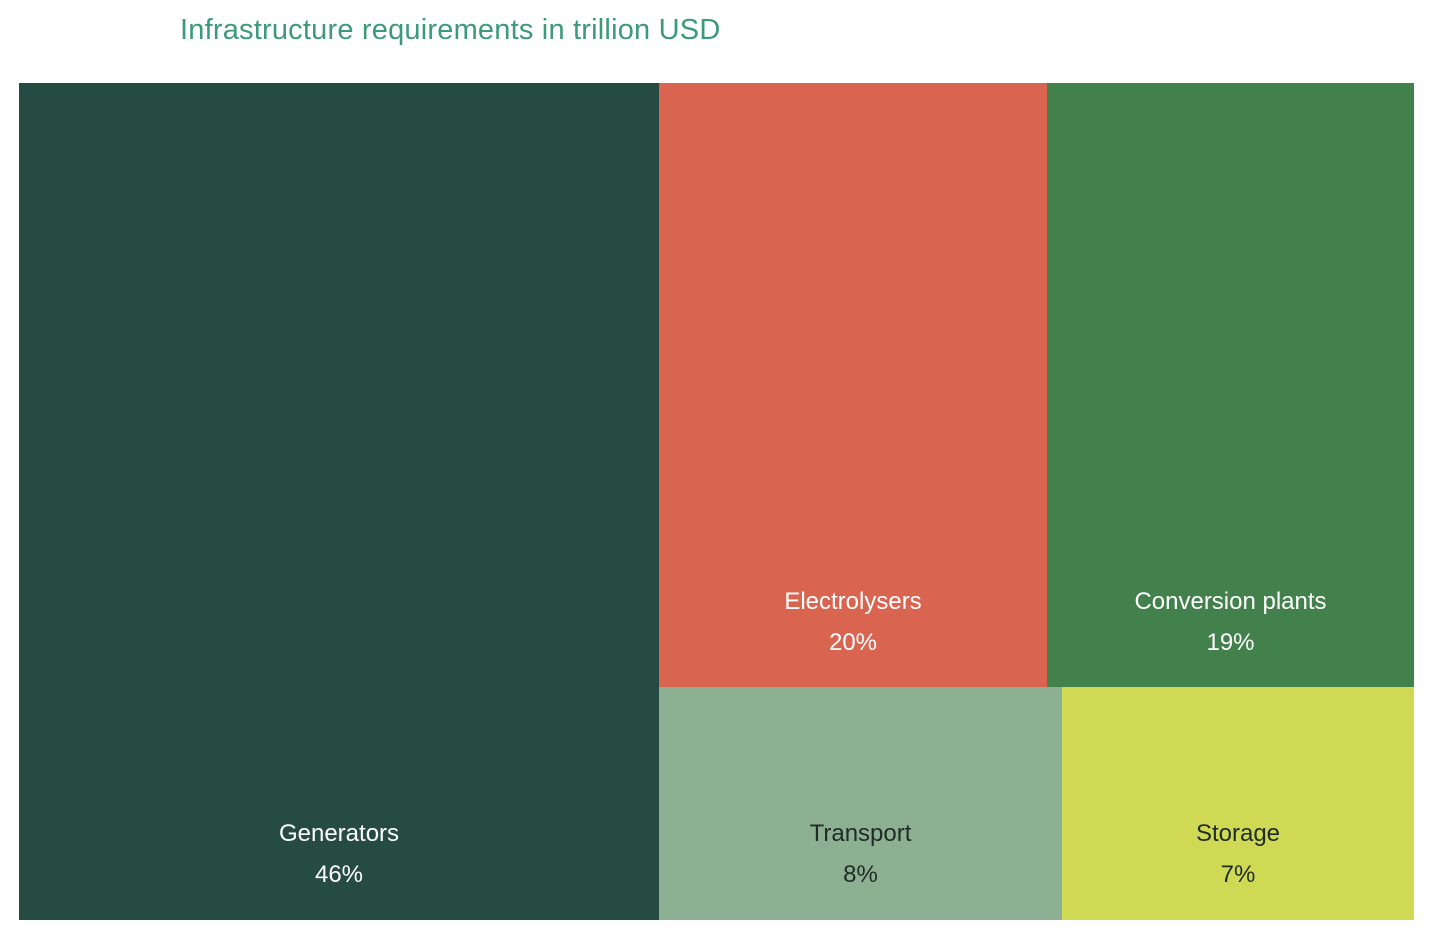  Describe the element at coordinates (1238, 855) in the screenshot. I see `tile-label: Storage 7%` at that location.